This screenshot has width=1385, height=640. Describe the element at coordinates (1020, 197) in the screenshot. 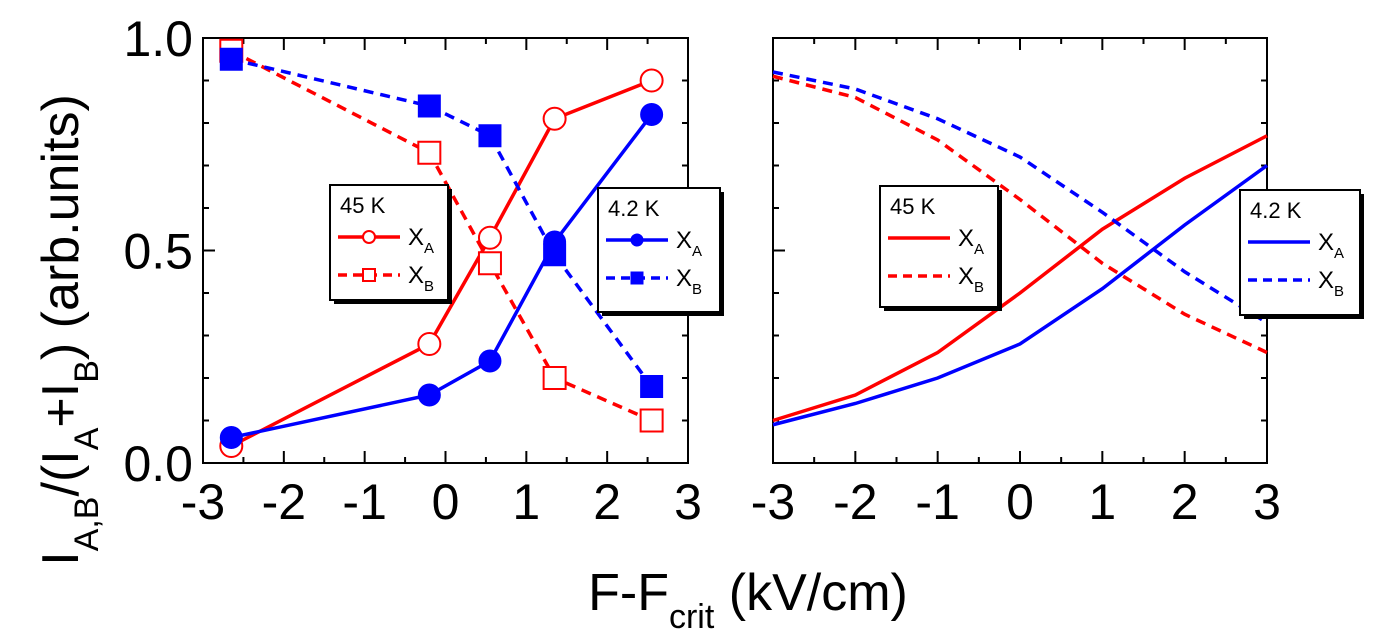

I see `series-line-42K-x_b` at that location.